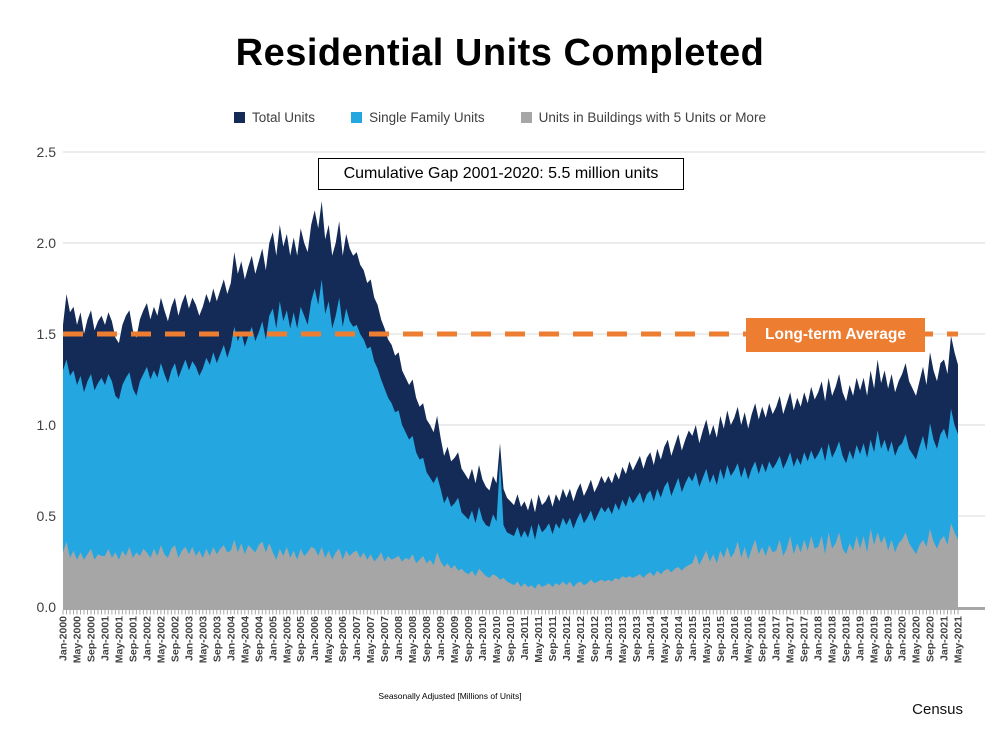 This screenshot has width=1000, height=750. What do you see at coordinates (805, 639) in the screenshot?
I see `svg-text: Sep-2017` at bounding box center [805, 639].